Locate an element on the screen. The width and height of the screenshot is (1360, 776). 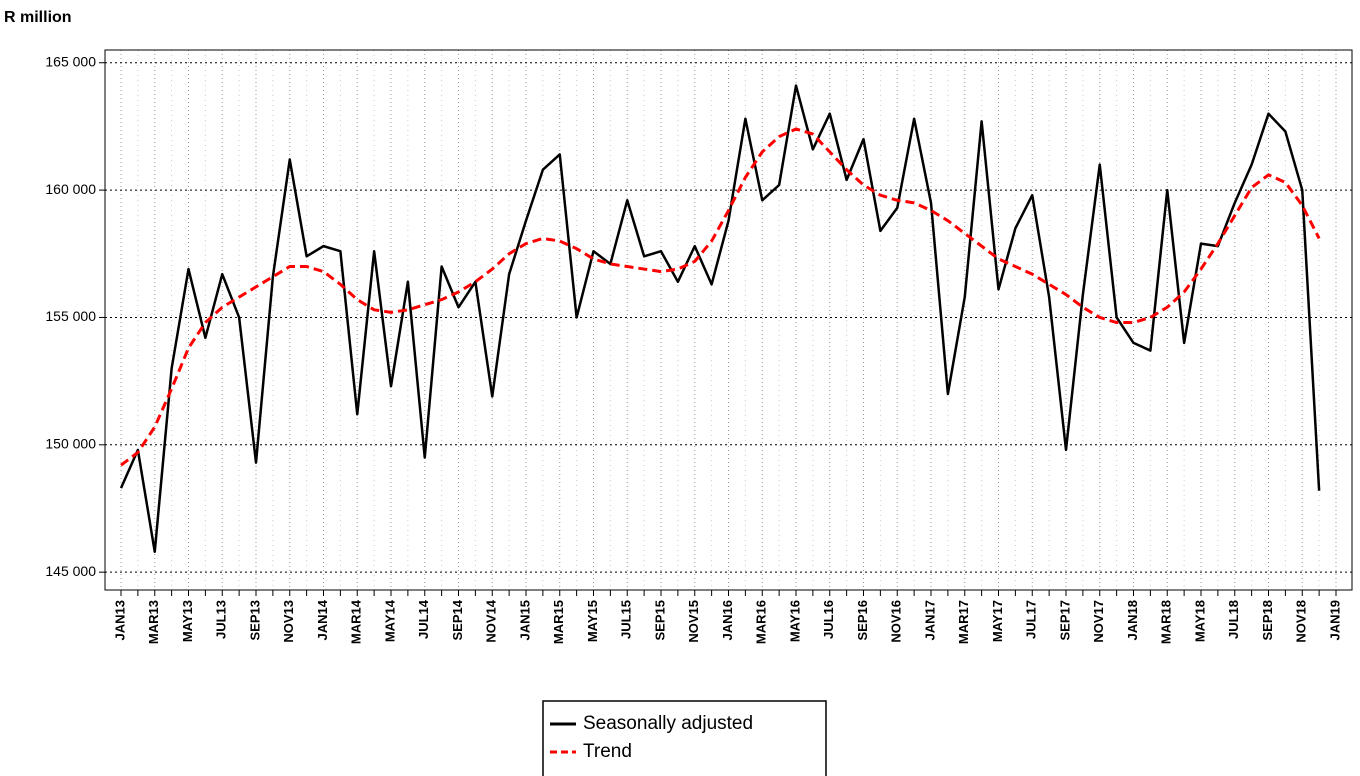
y-tick-label: 150 000 is located at coordinates (70, 444).